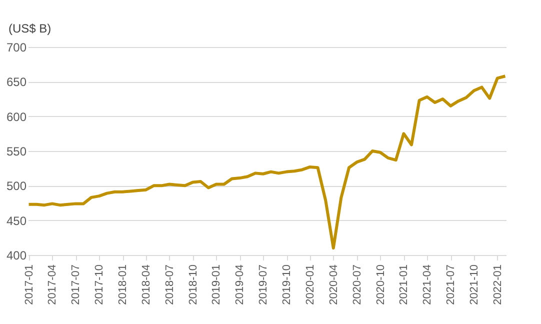 The image size is (541, 324). What do you see at coordinates (16, 47) in the screenshot?
I see `y-tick-label: 700` at bounding box center [16, 47].